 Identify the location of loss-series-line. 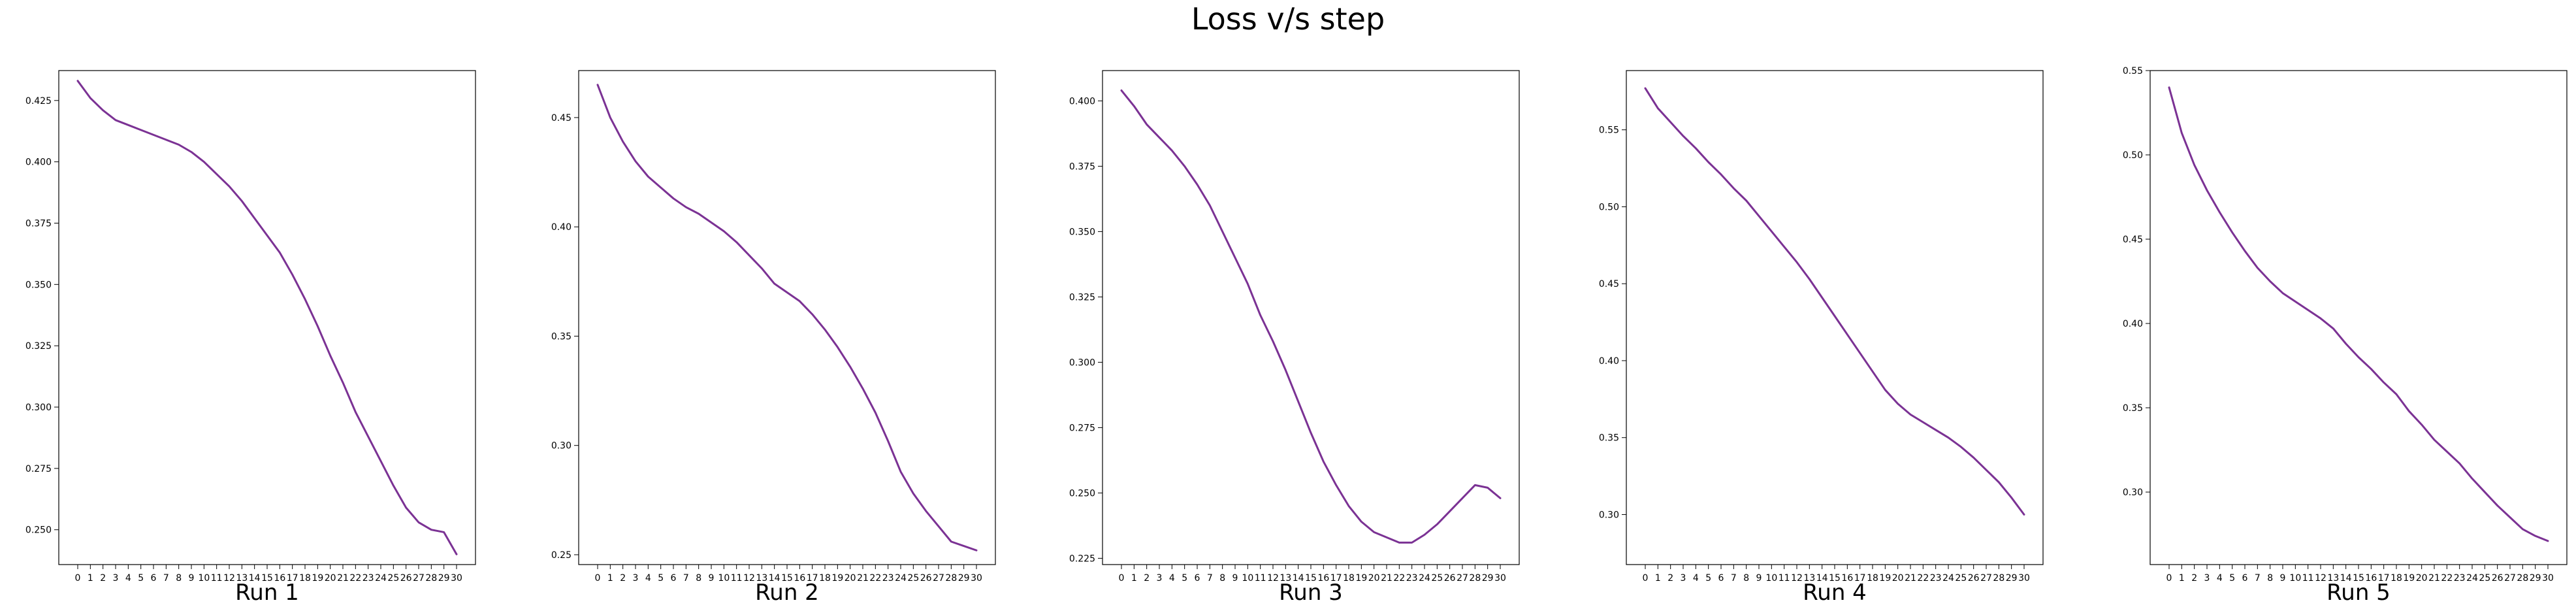
(787, 317).